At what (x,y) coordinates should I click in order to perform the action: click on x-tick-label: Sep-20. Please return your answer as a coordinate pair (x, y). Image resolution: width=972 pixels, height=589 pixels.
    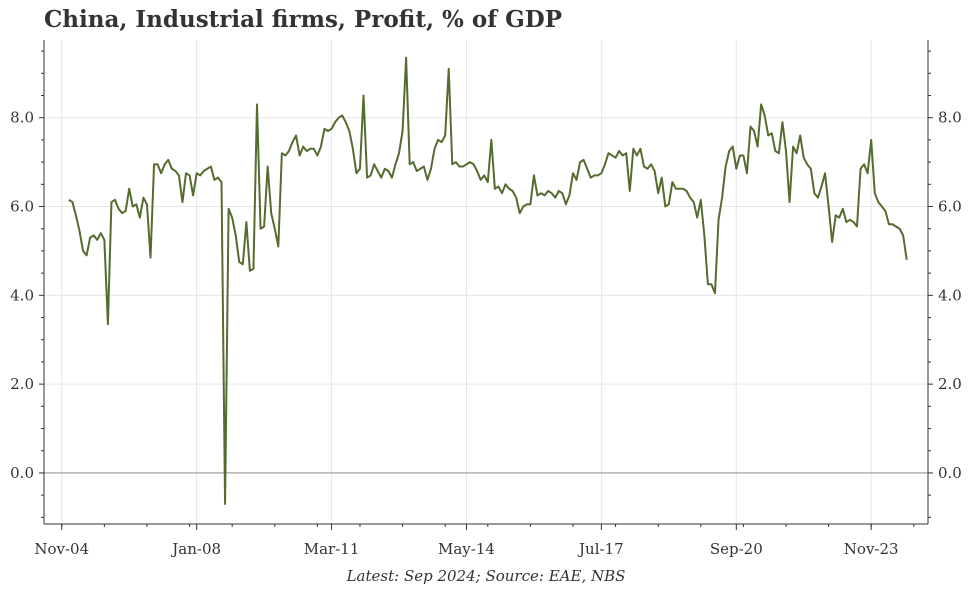
    Looking at the image, I should click on (736, 549).